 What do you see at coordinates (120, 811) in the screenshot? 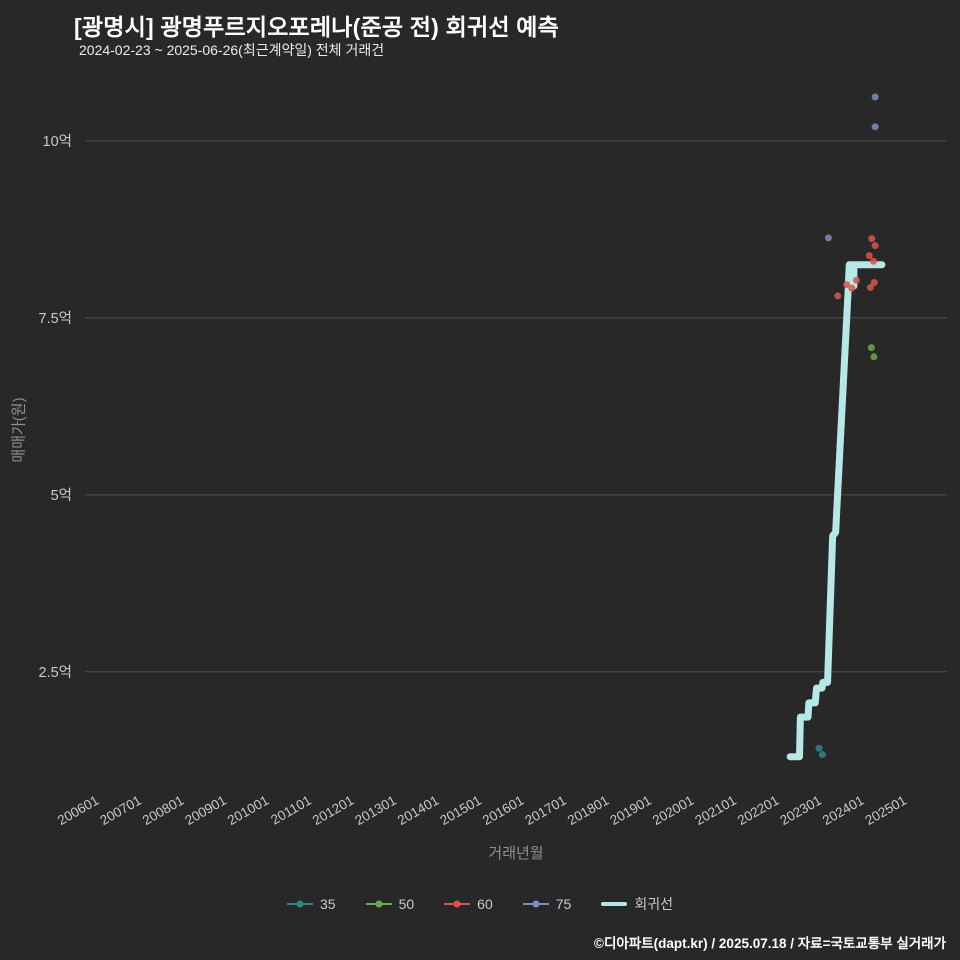
I see `x-tick-label: 200701` at bounding box center [120, 811].